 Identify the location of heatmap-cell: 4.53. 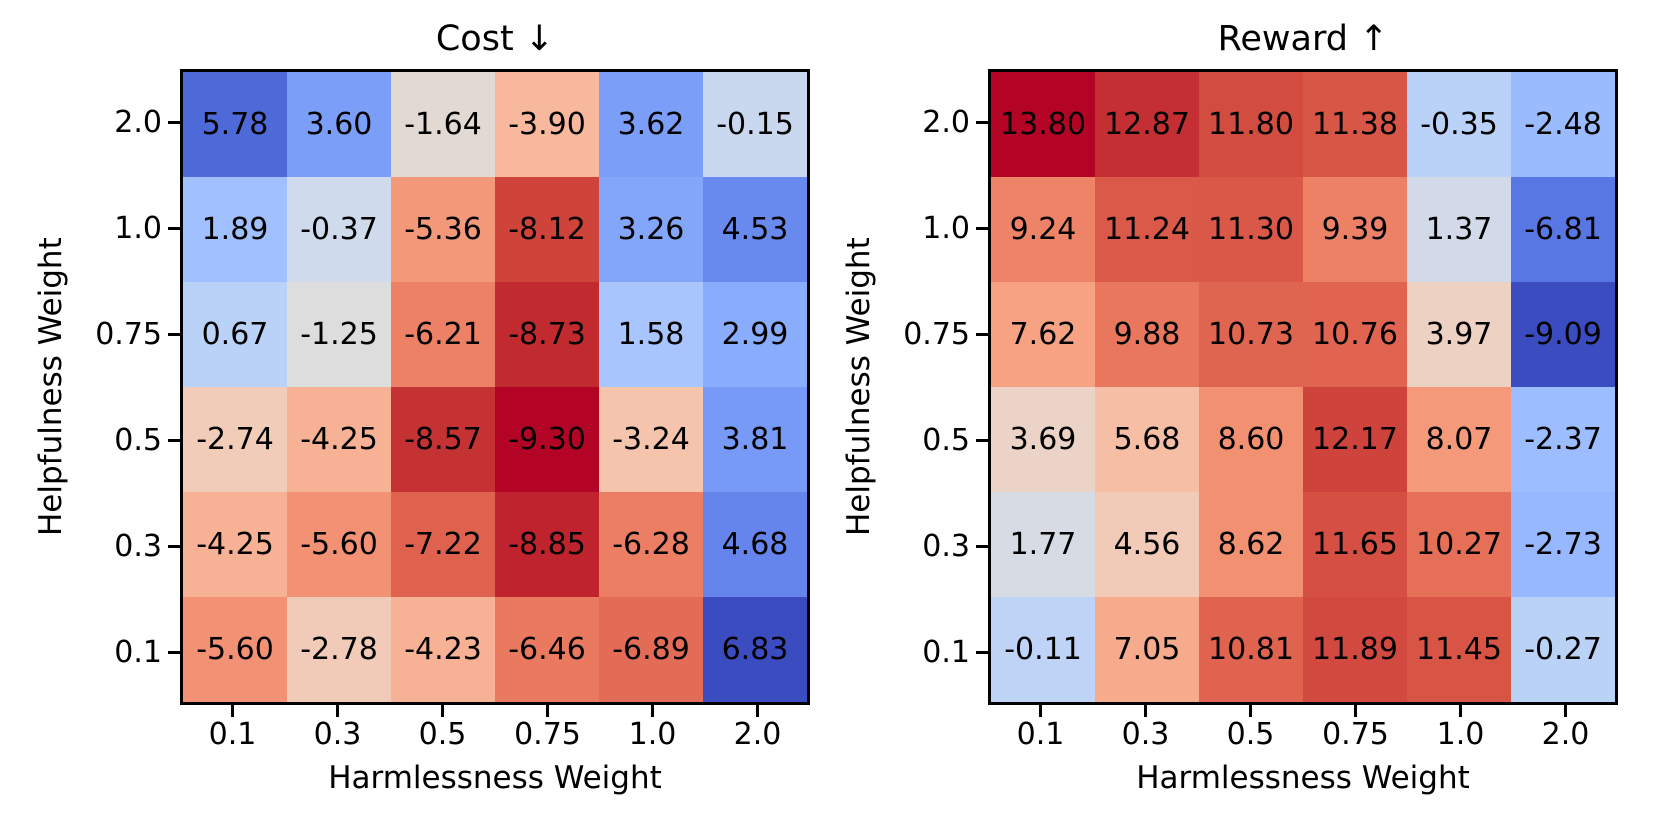
(755, 229).